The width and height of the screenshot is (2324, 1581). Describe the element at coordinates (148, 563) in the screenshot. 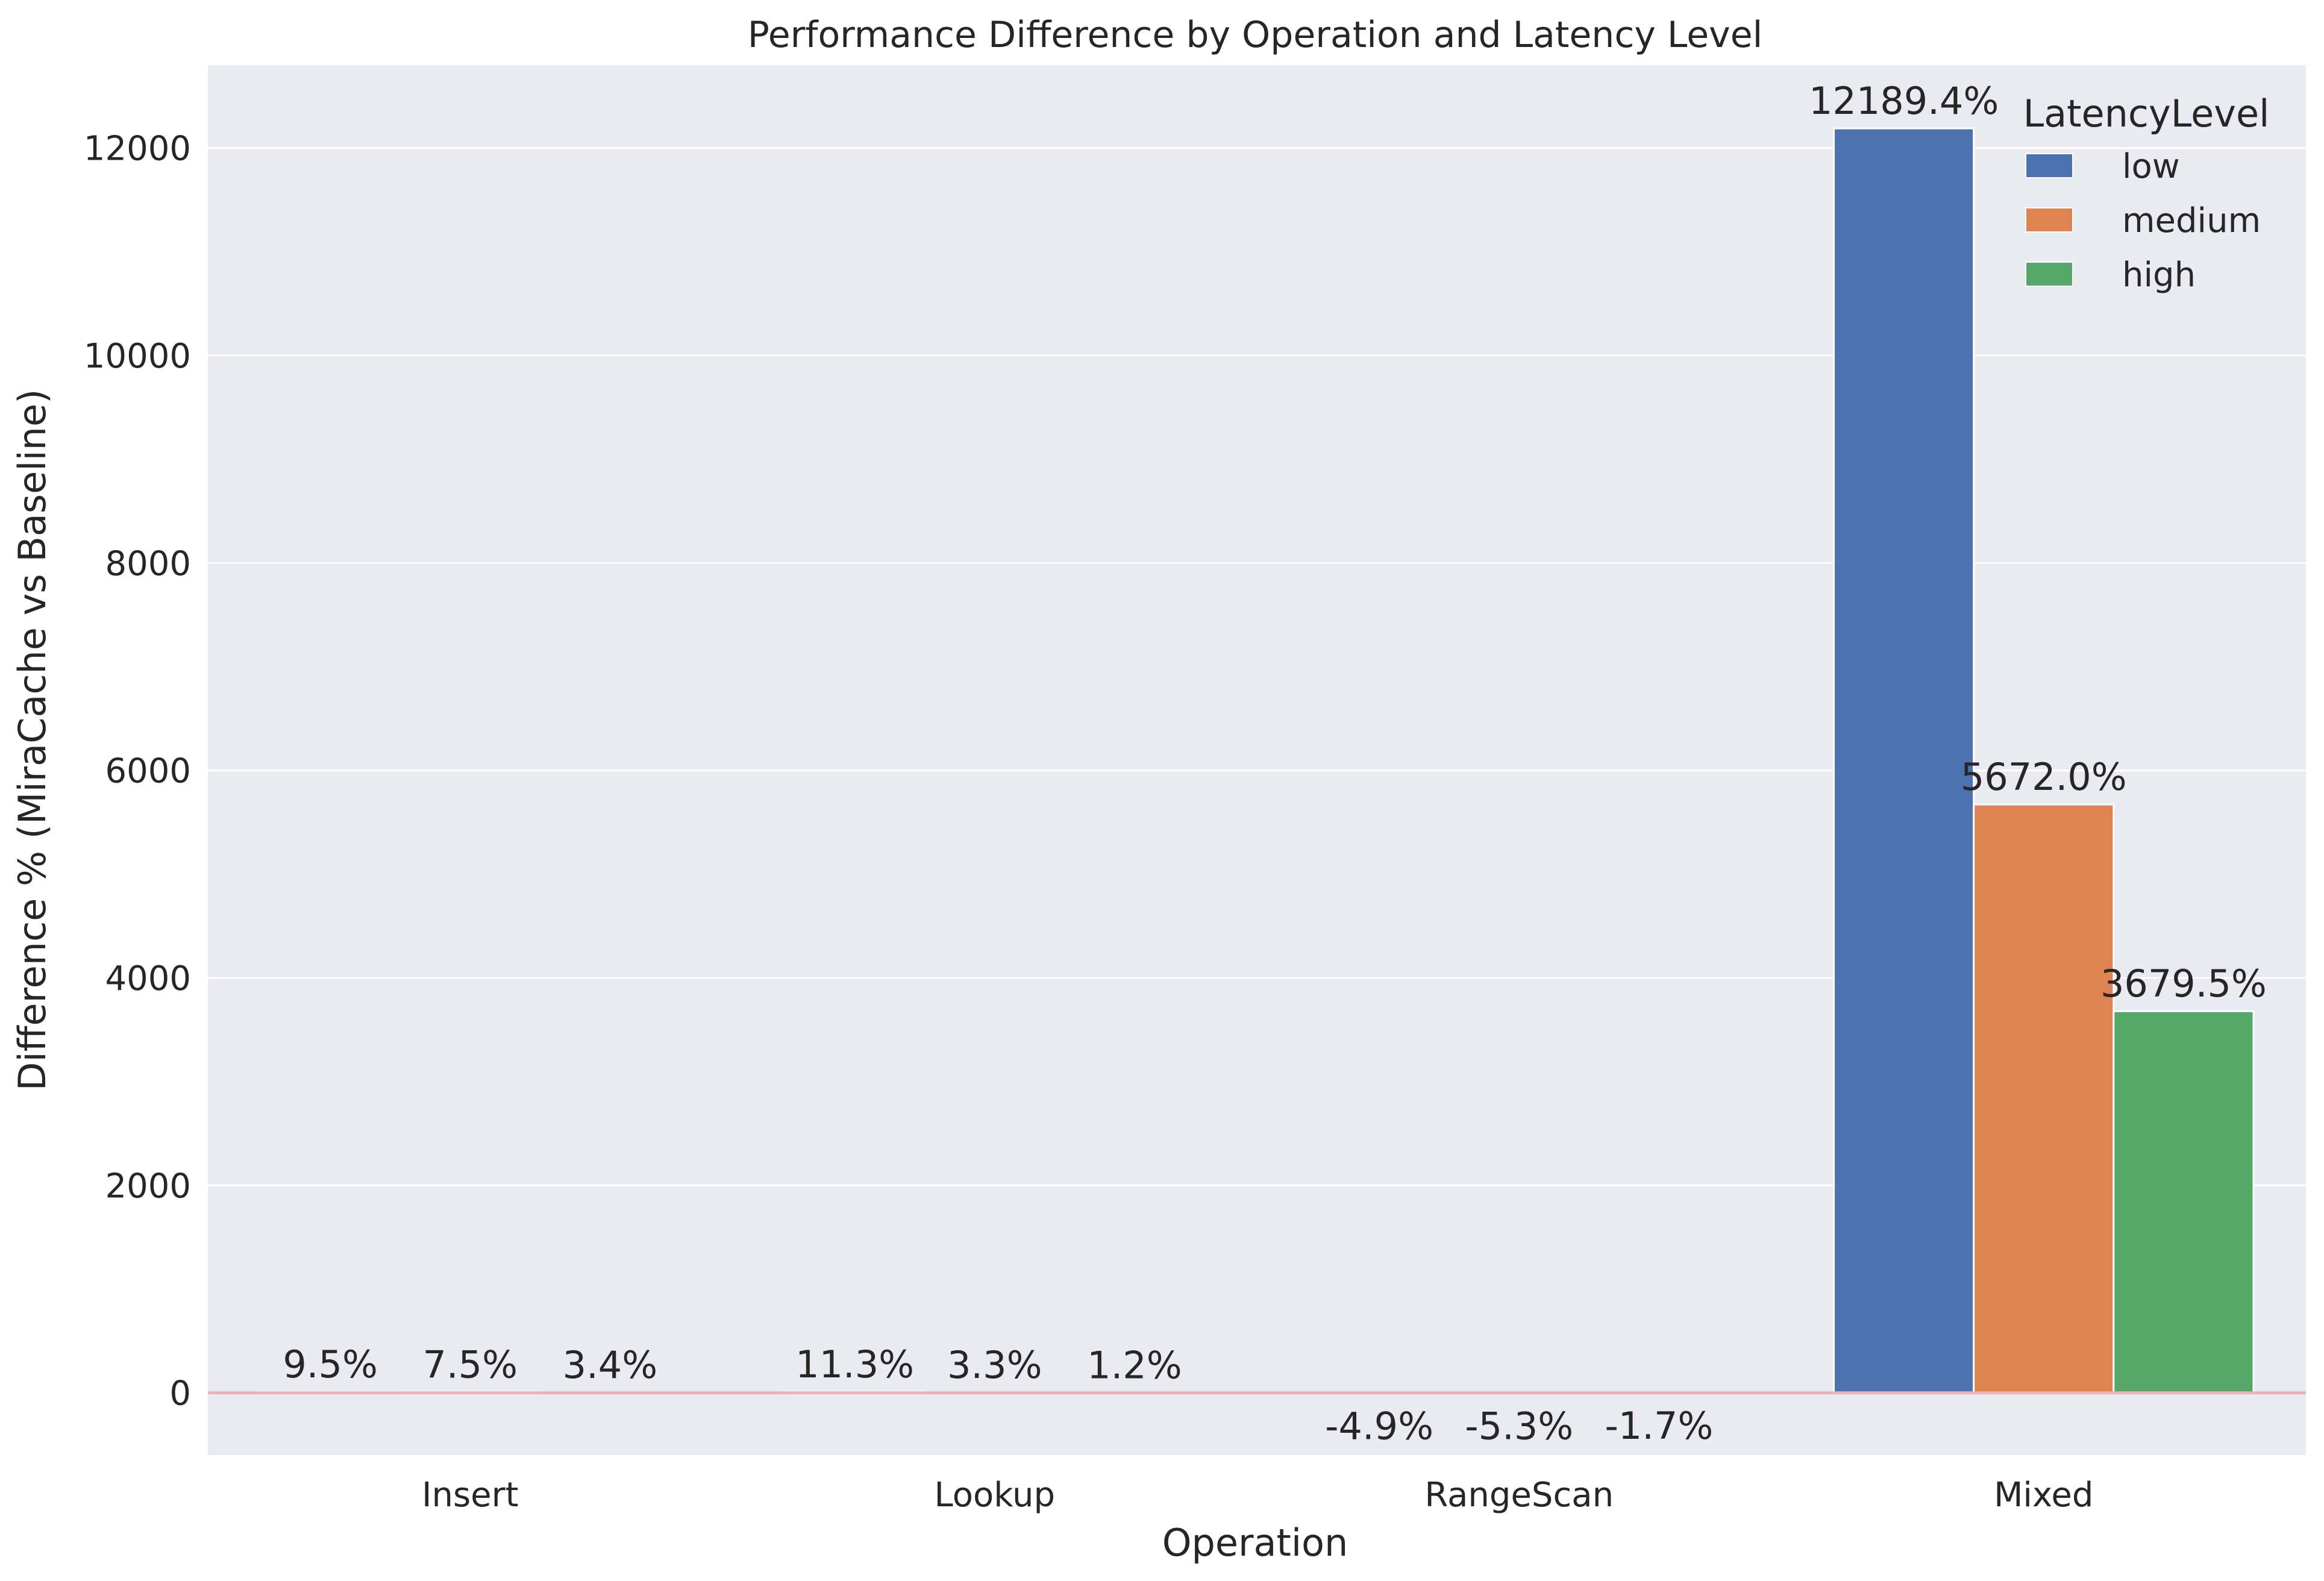

I see `y-tick-label: 8000` at that location.